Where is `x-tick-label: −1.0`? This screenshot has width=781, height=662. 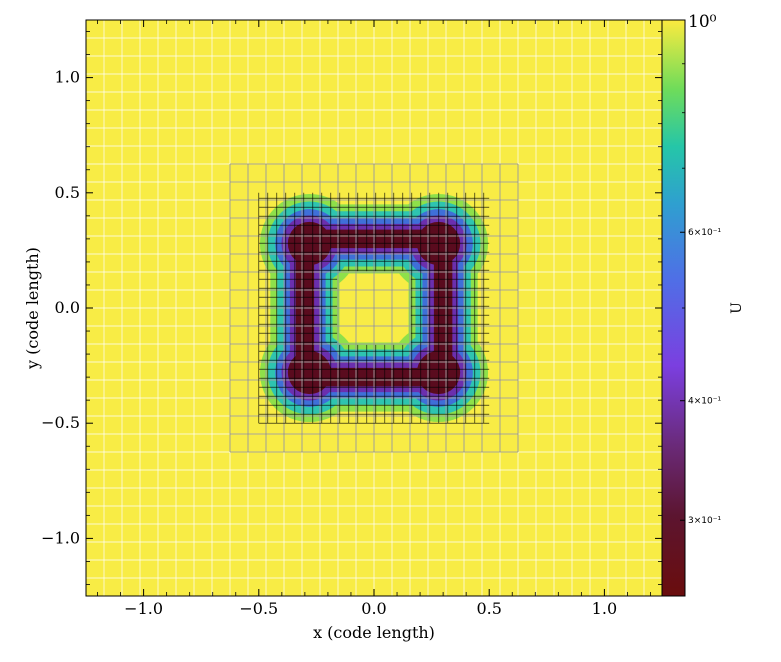
x-tick-label: −1.0 is located at coordinates (143, 608).